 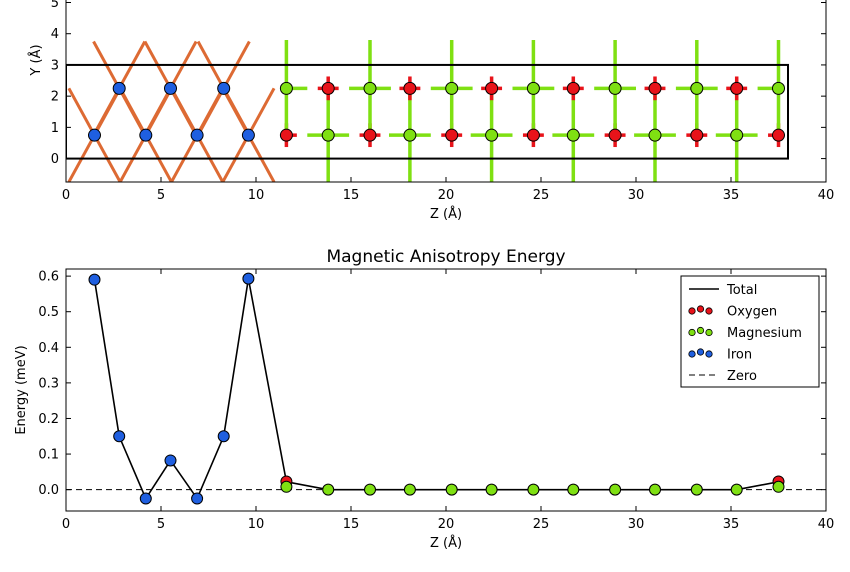 I want to click on legend-box, so click(x=750, y=331).